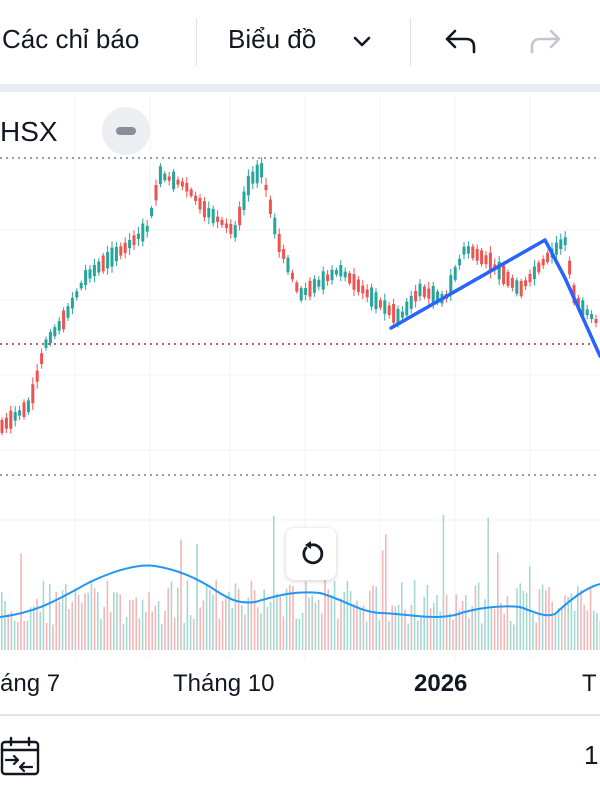 Image resolution: width=600 pixels, height=800 pixels. I want to click on trend-line, so click(494, 298).